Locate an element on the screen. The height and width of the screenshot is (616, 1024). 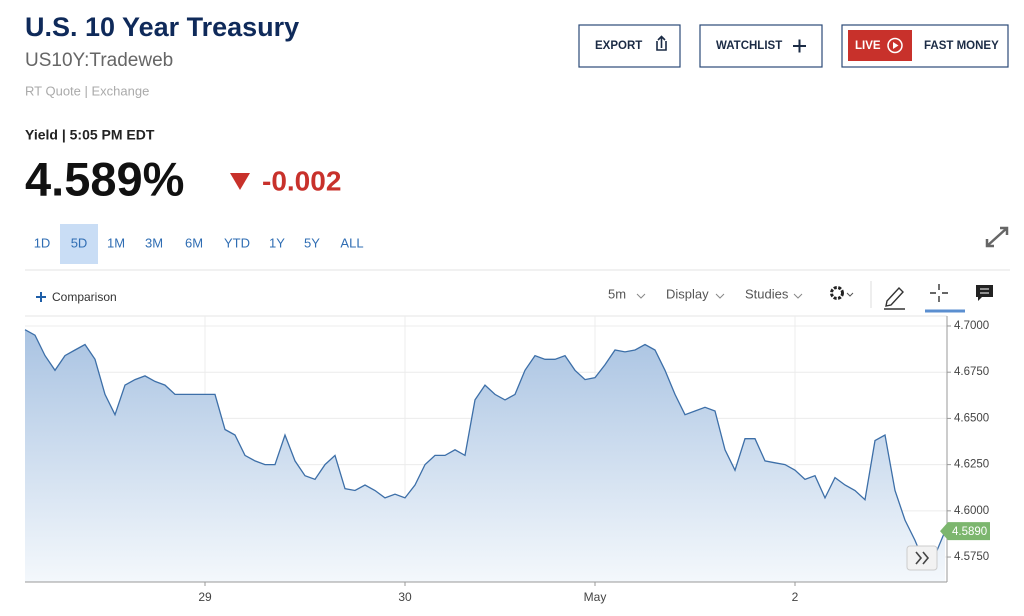
quote-info: RT Quote | Exchange is located at coordinates (87, 90).